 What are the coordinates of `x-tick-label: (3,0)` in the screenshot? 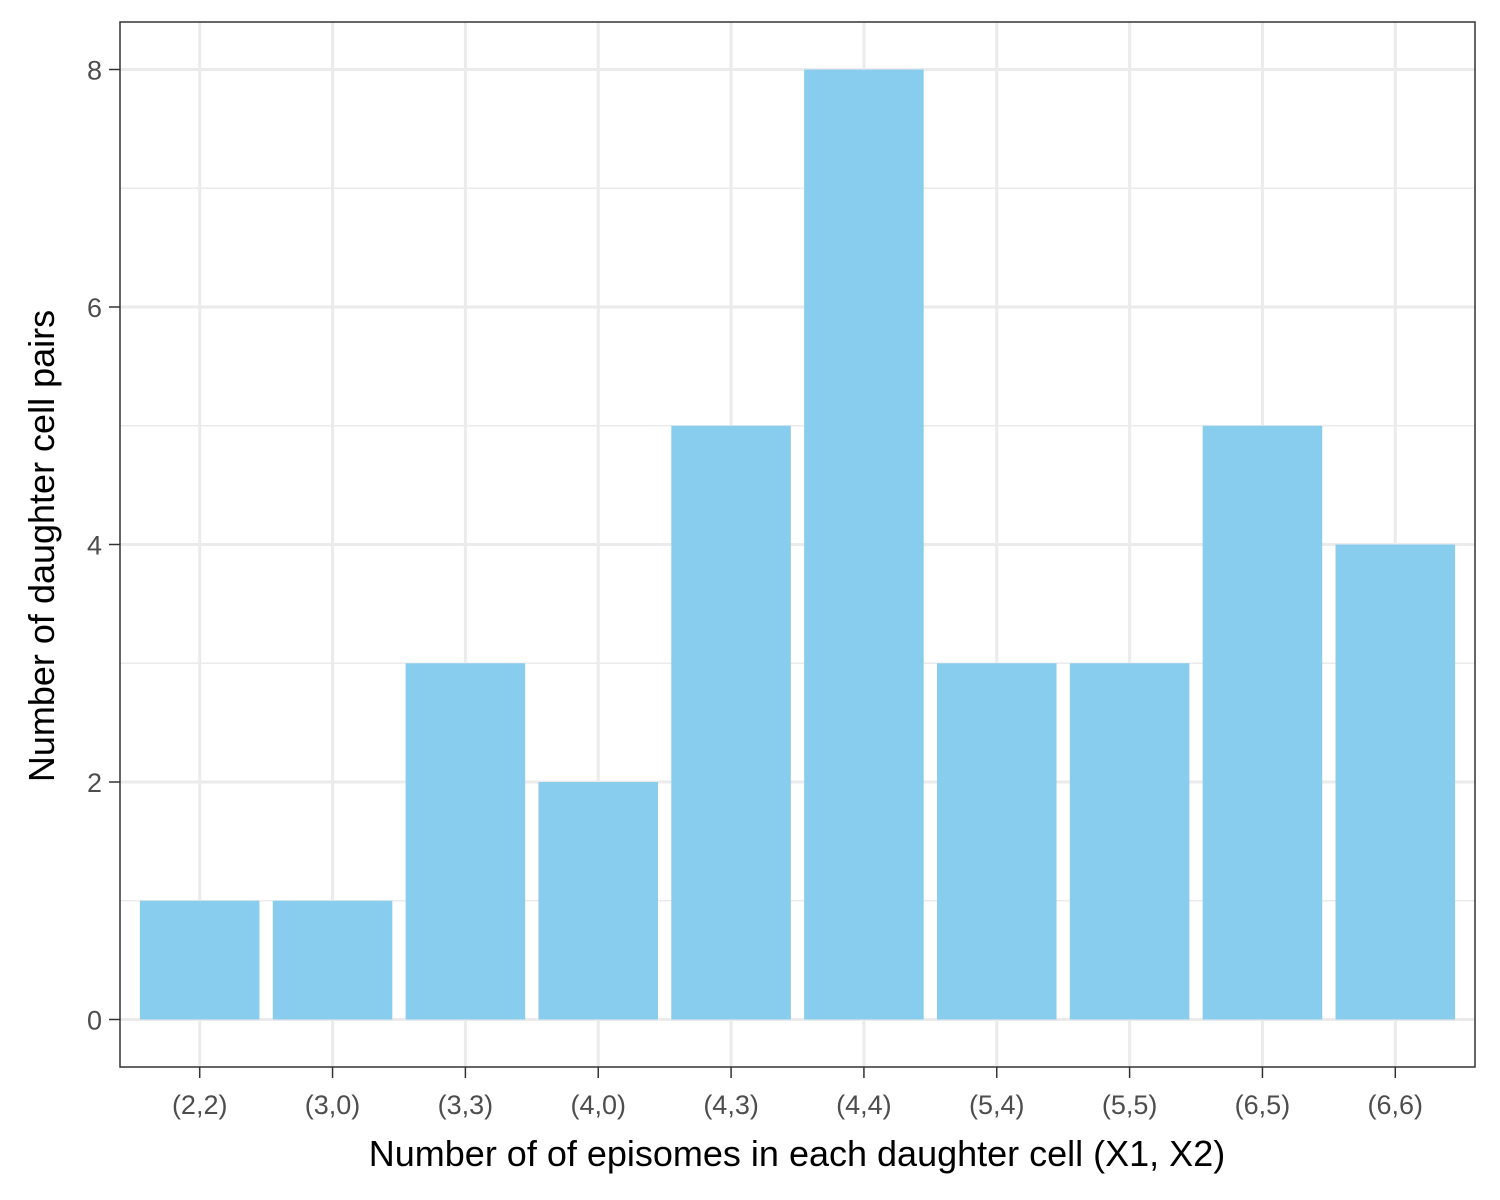 It's located at (333, 1105).